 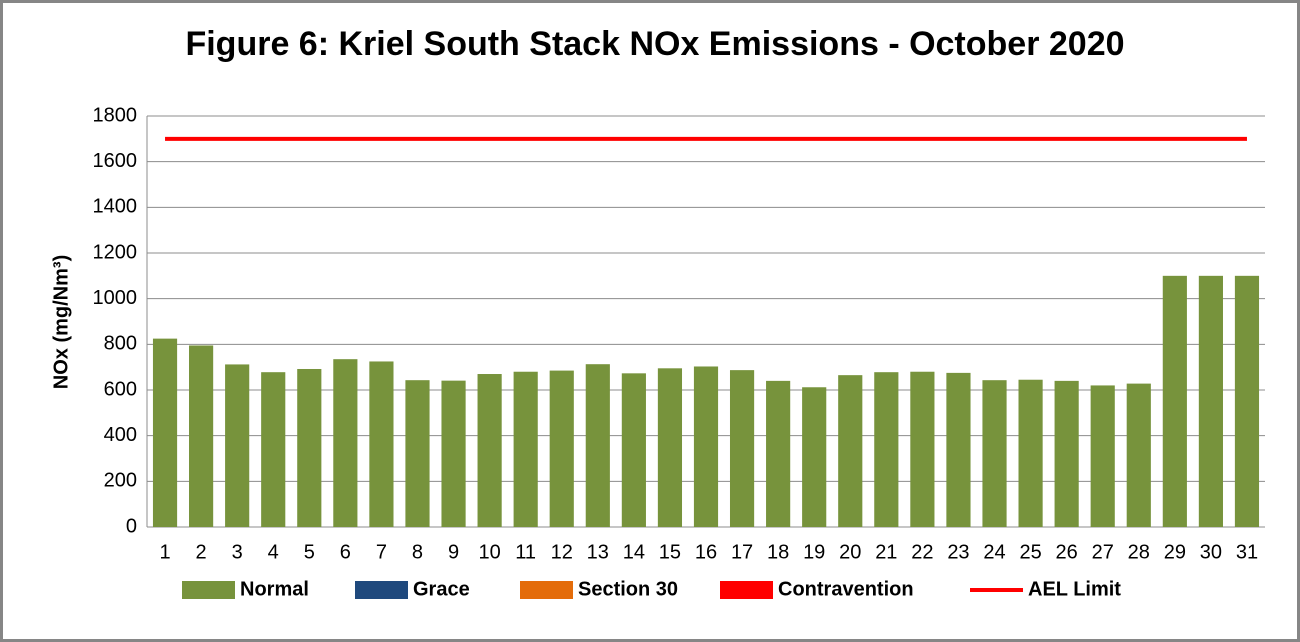 What do you see at coordinates (1247, 552) in the screenshot?
I see `x-tick-label: 31` at bounding box center [1247, 552].